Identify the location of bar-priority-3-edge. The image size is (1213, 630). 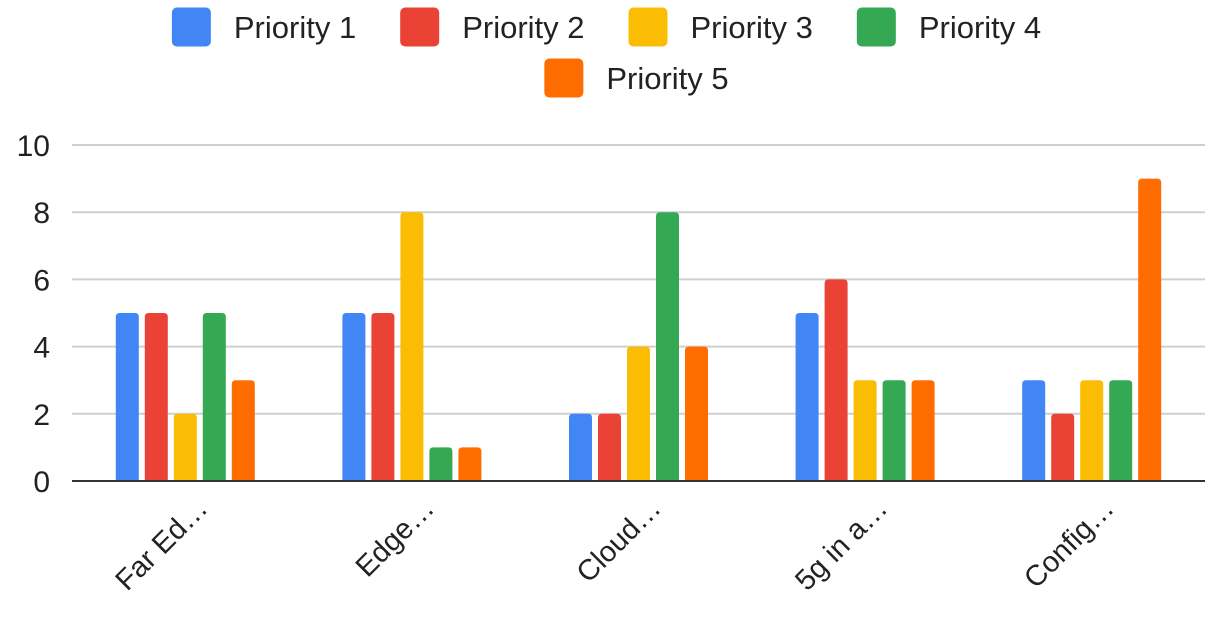
(412, 346).